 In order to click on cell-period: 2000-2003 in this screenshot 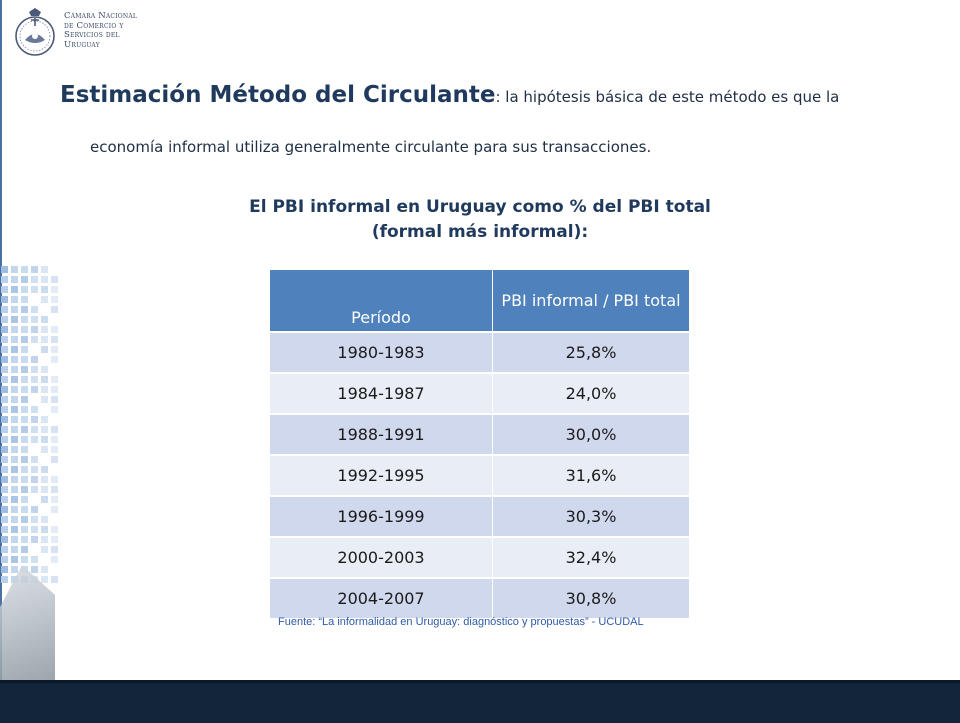, I will do `click(381, 558)`.